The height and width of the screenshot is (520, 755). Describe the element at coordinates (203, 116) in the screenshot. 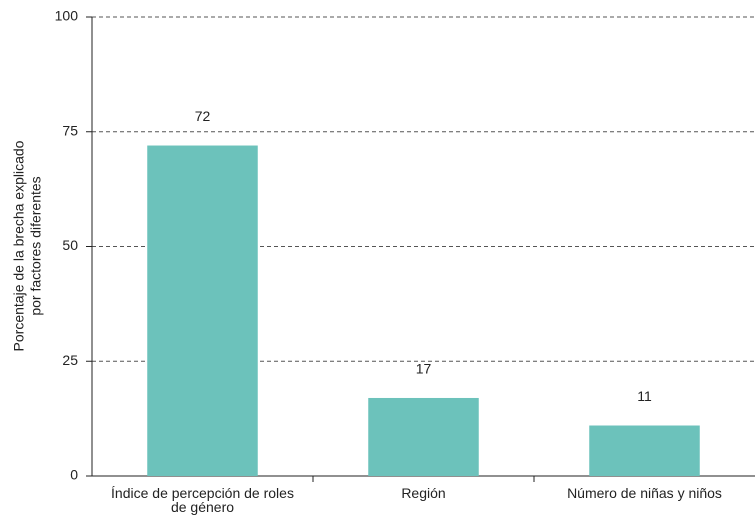

I see `data-label: 72` at that location.